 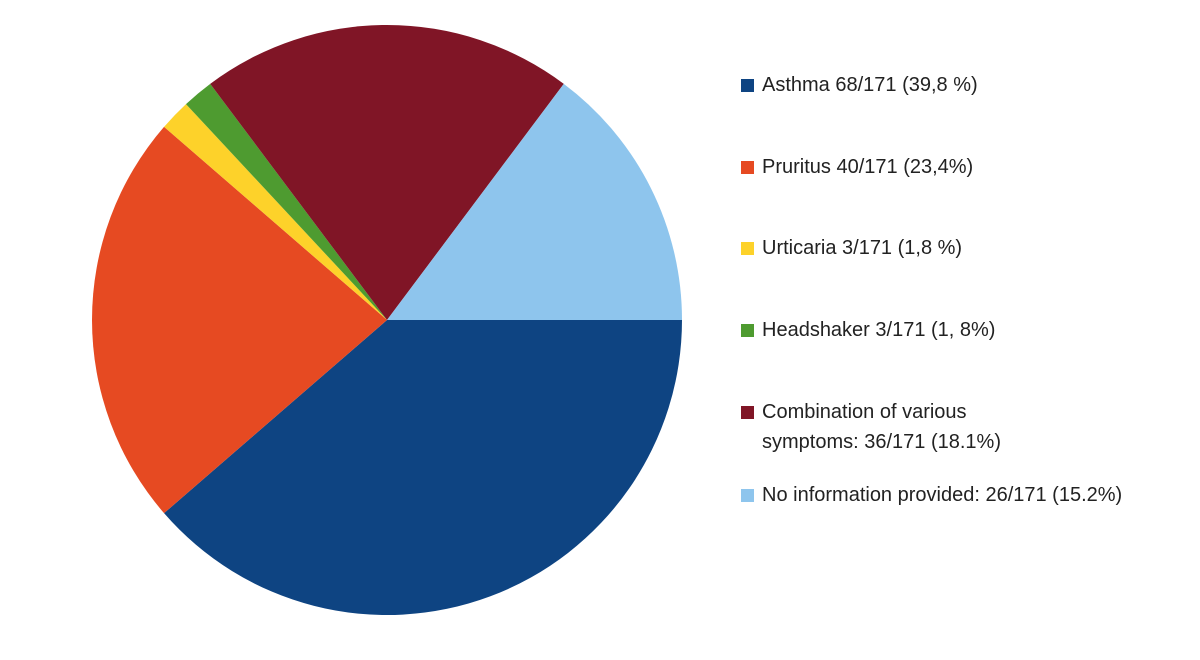 I want to click on legend-item: Asthma 68/171 (39,8 %), so click(x=859, y=85).